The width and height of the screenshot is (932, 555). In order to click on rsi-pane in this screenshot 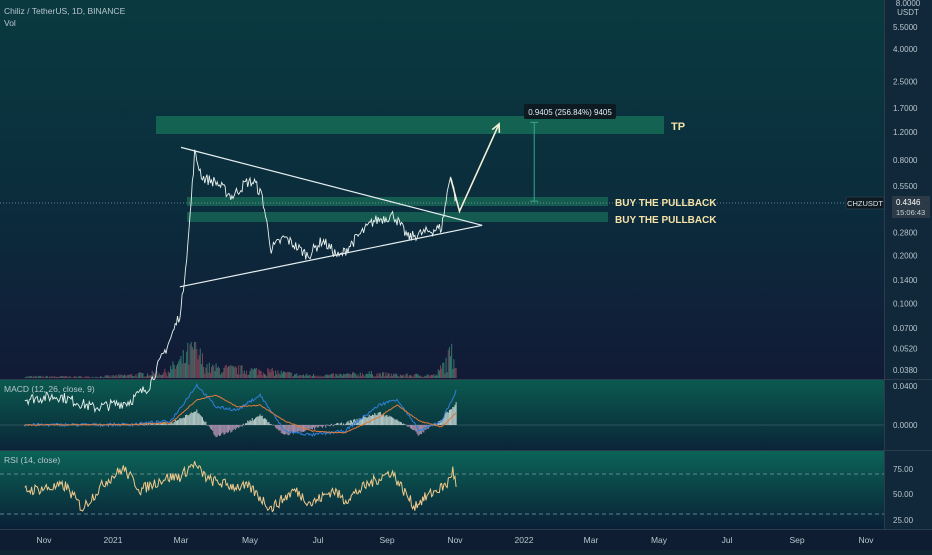, I will do `click(442, 490)`.